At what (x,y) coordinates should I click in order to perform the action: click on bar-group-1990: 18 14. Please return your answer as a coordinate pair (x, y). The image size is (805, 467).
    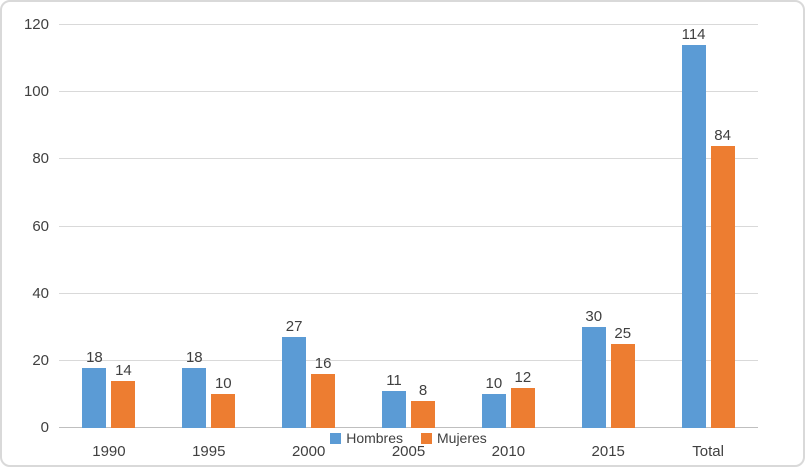
    Looking at the image, I should click on (109, 226).